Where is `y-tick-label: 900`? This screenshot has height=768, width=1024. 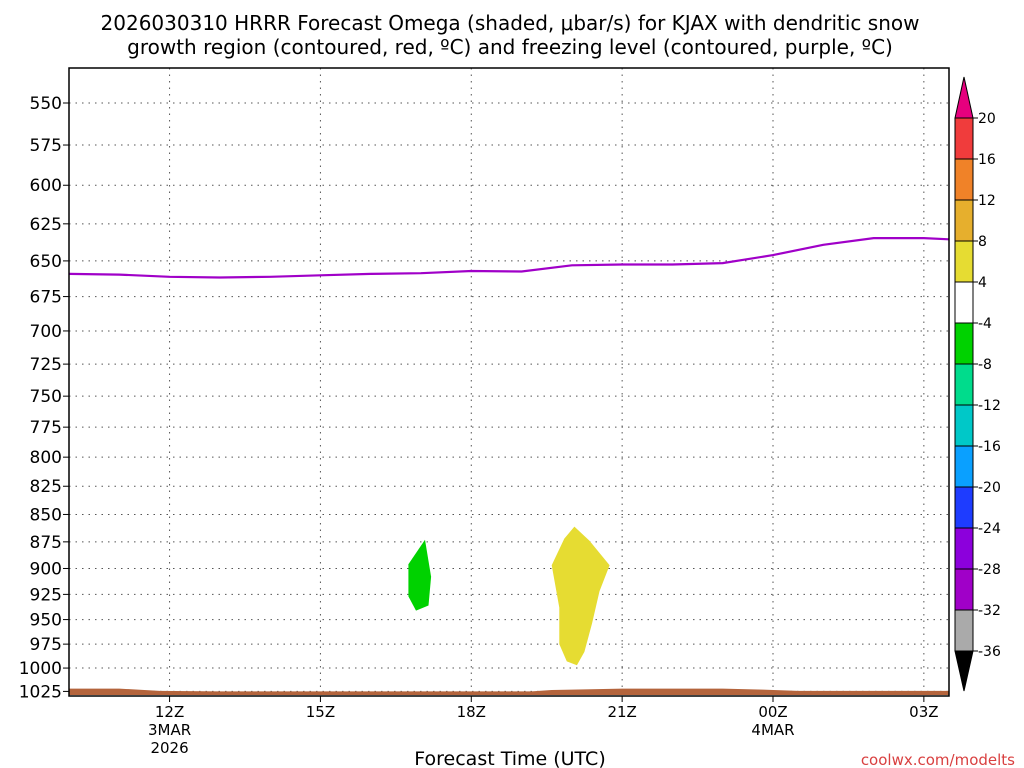 y-tick-label: 900 is located at coordinates (46, 569).